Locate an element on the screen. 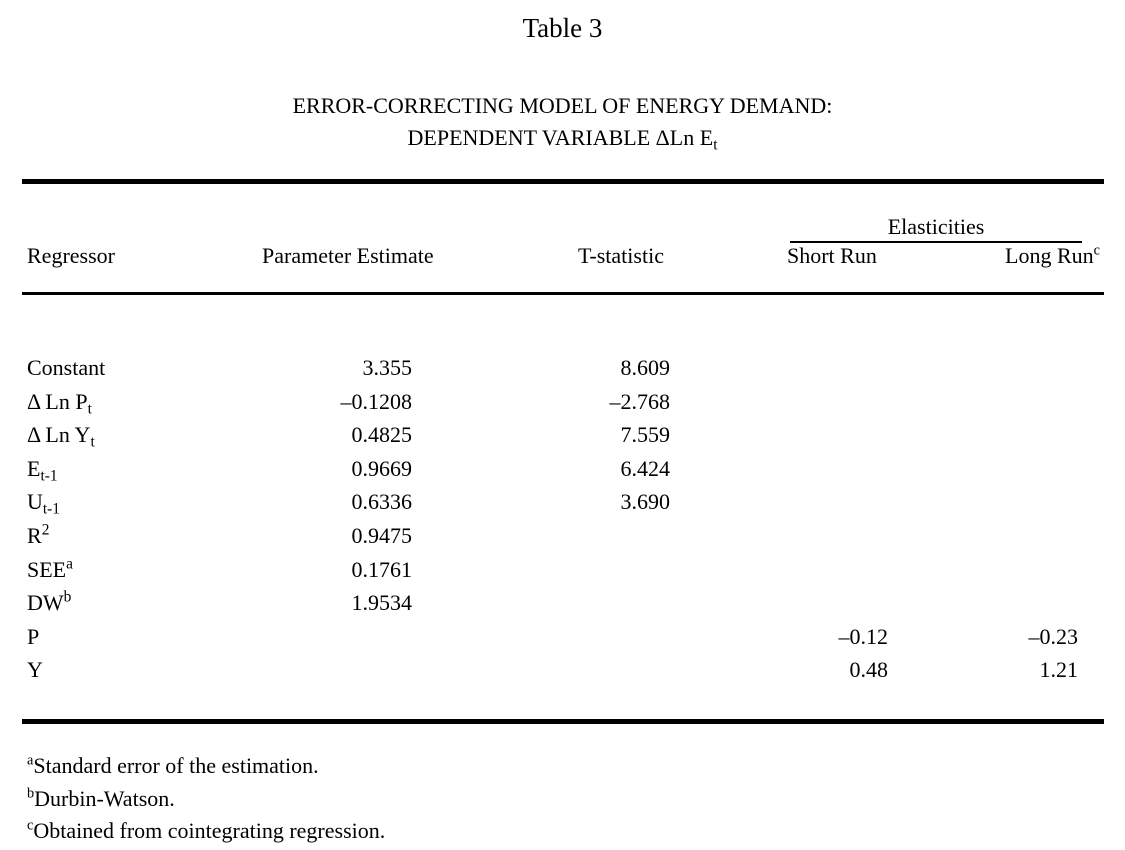 This screenshot has width=1125, height=850. row-label-cell: Constant is located at coordinates (66, 368).